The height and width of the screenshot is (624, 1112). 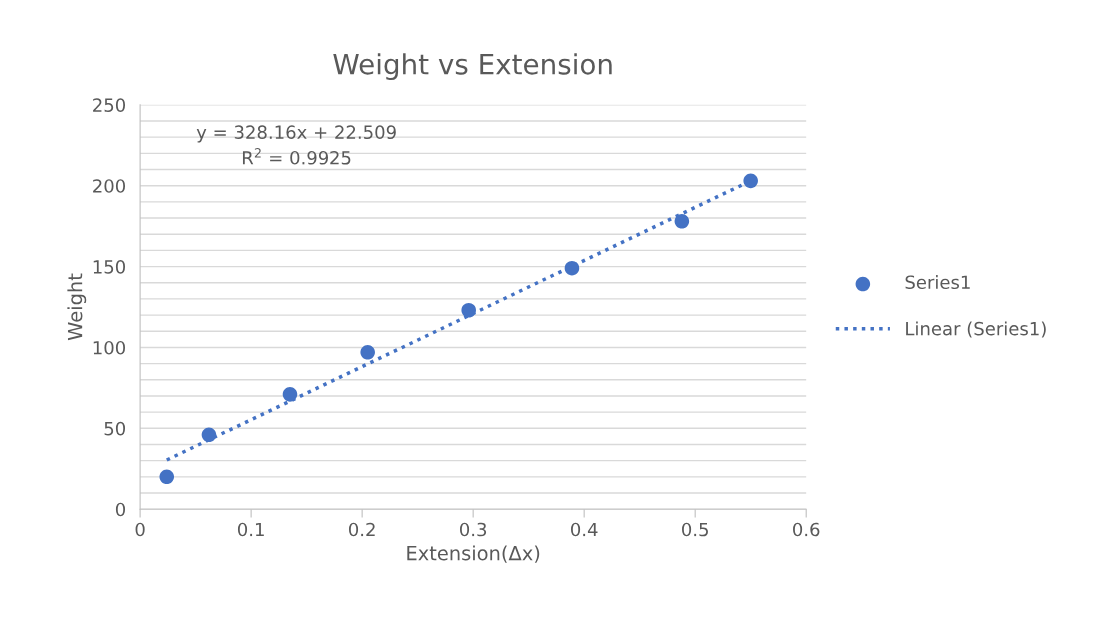 What do you see at coordinates (473, 529) in the screenshot?
I see `x-tick-label: 0.3` at bounding box center [473, 529].